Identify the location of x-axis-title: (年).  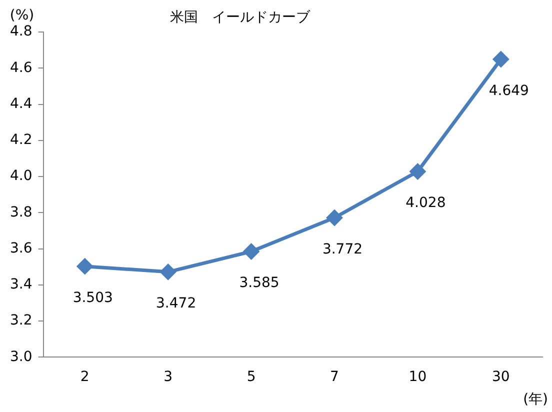
(535, 400).